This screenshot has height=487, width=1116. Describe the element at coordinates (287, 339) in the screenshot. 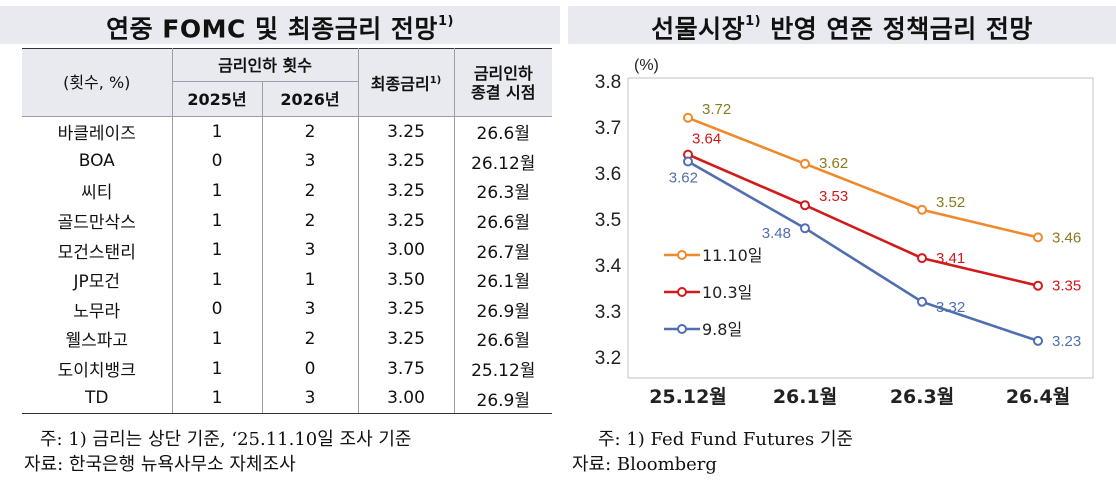

I see `table-row: 웰스파고 1 2 3.25 26.6월` at that location.